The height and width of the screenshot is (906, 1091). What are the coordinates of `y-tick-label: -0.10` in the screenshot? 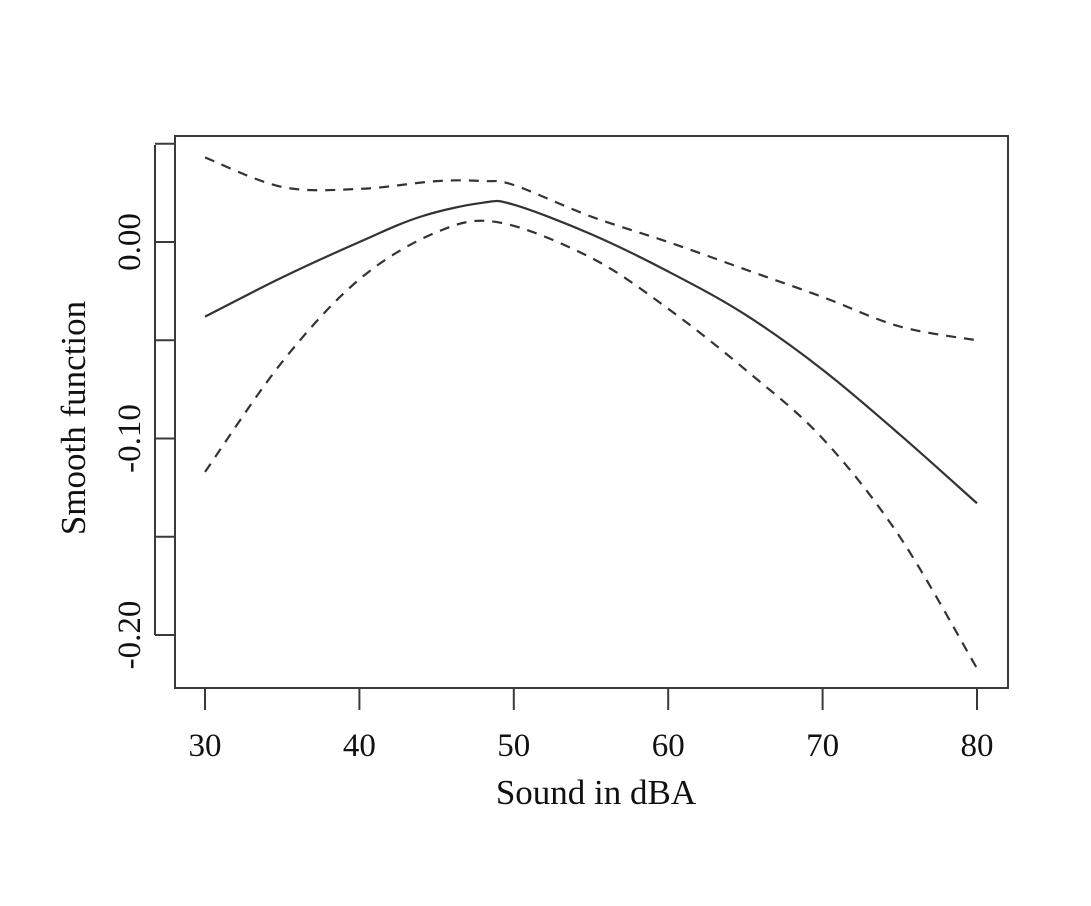 It's located at (130, 438).